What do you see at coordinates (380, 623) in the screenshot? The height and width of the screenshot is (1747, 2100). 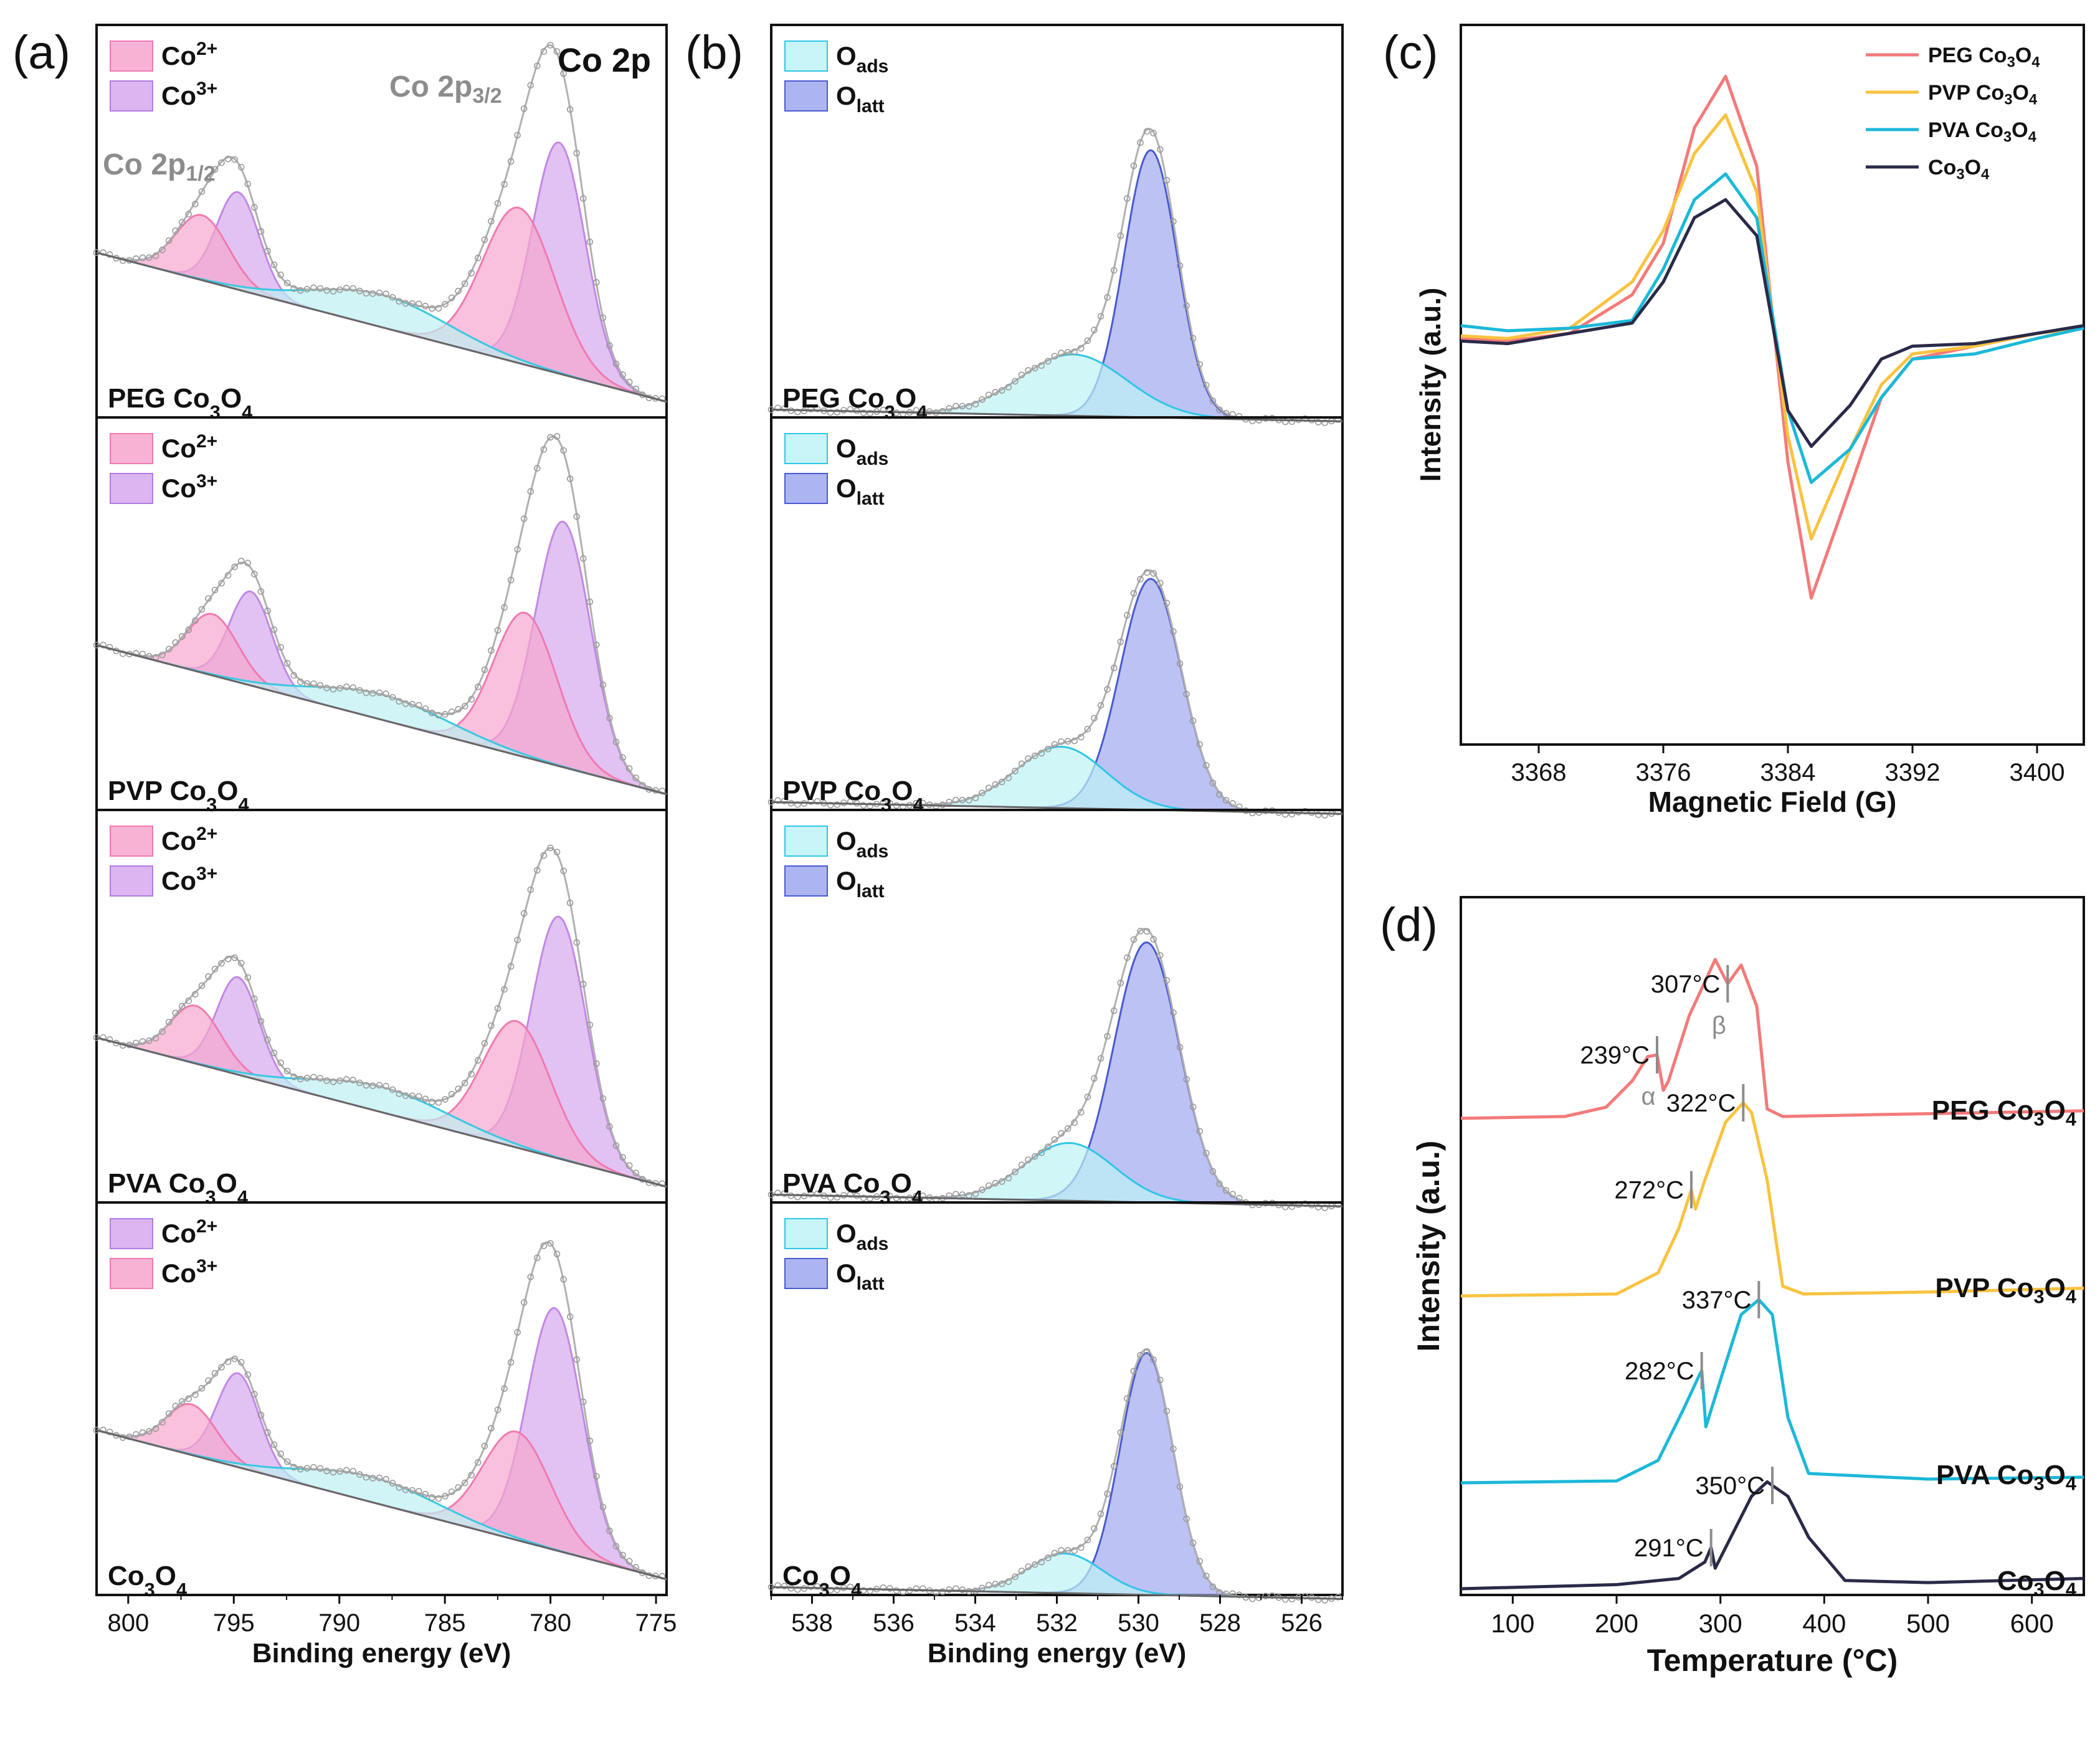 I see `subplot-1: Co2+Co3+PVP Co3O4` at bounding box center [380, 623].